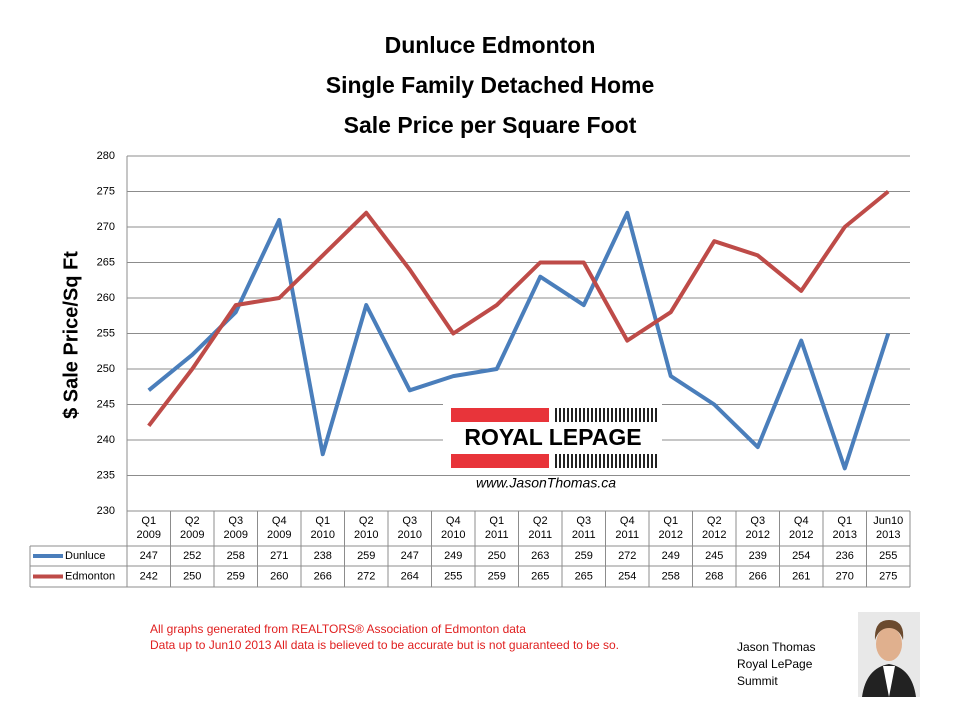 The height and width of the screenshot is (720, 960). Describe the element at coordinates (323, 556) in the screenshot. I see `table-cell: 238` at that location.